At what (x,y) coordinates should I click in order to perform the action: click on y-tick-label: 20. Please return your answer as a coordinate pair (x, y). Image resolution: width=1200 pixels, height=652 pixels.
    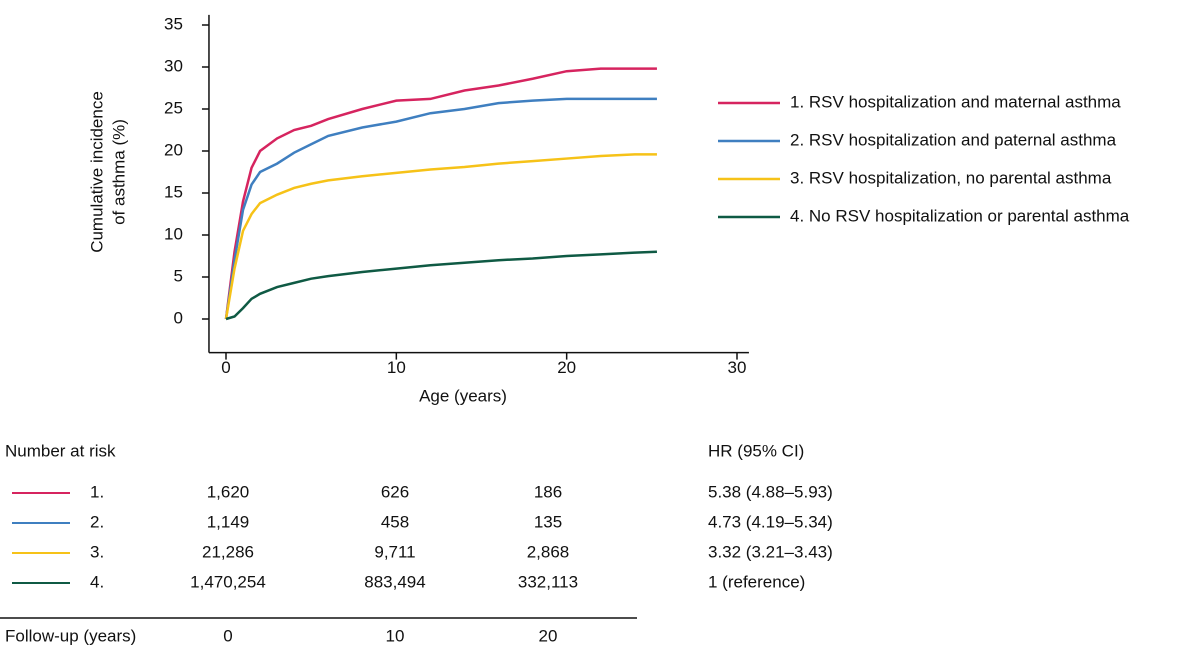
    Looking at the image, I should click on (173, 149).